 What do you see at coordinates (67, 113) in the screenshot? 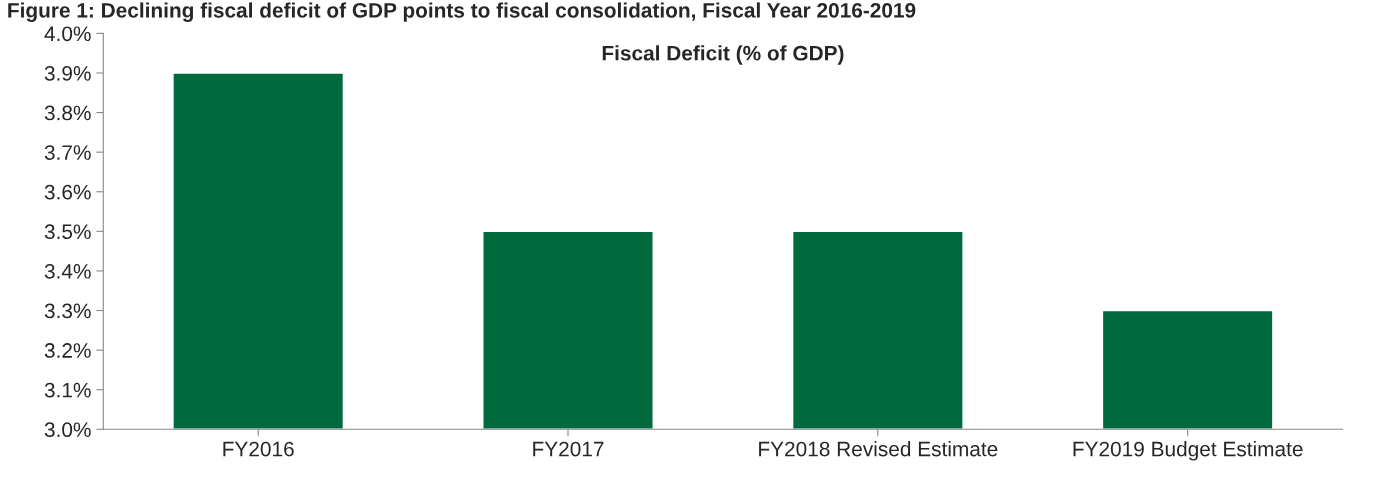
I see `y-tick-label: 3.8%` at bounding box center [67, 113].